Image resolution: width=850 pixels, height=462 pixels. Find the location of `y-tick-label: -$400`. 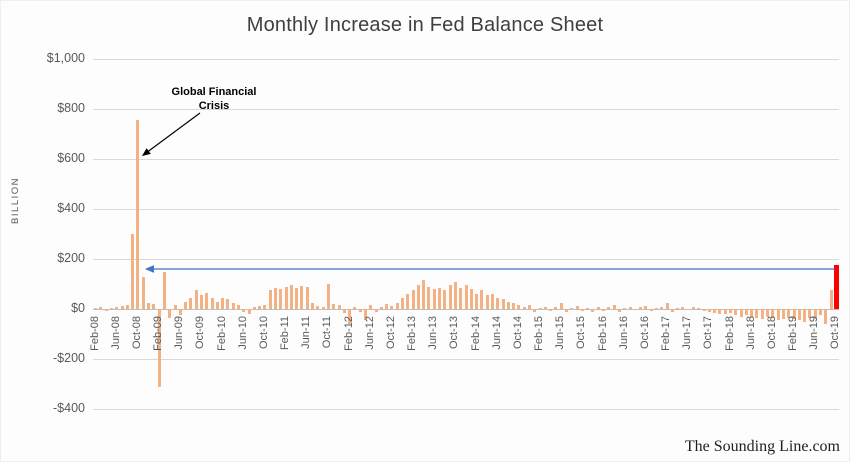

y-tick-label: -$400 is located at coordinates (69, 408).